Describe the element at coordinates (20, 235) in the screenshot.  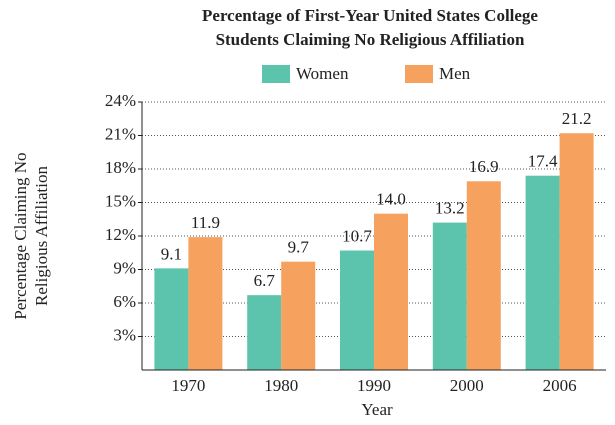
I see `y-axis-label-line: Percentage Claiming No` at that location.